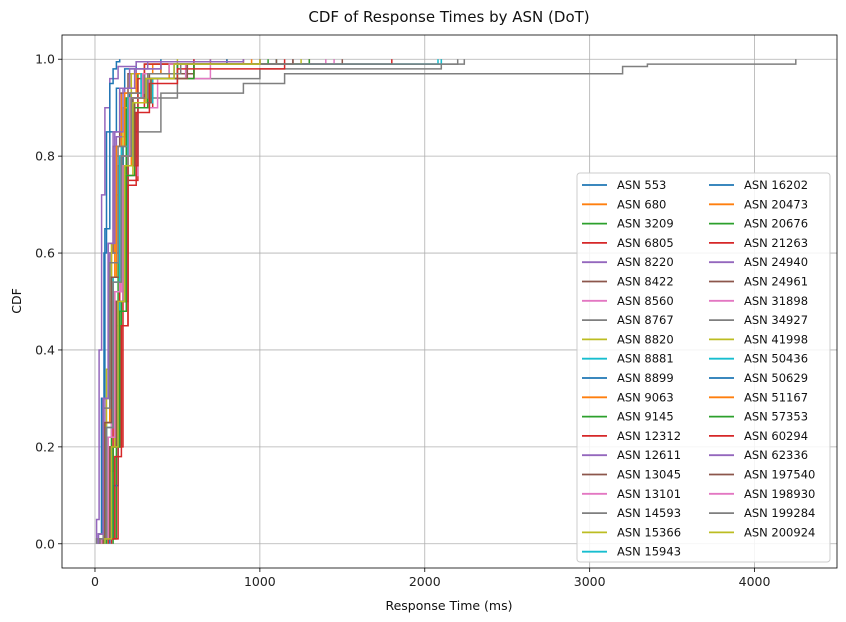  Describe the element at coordinates (776, 185) in the screenshot. I see `legend-label: ASN 16202` at that location.